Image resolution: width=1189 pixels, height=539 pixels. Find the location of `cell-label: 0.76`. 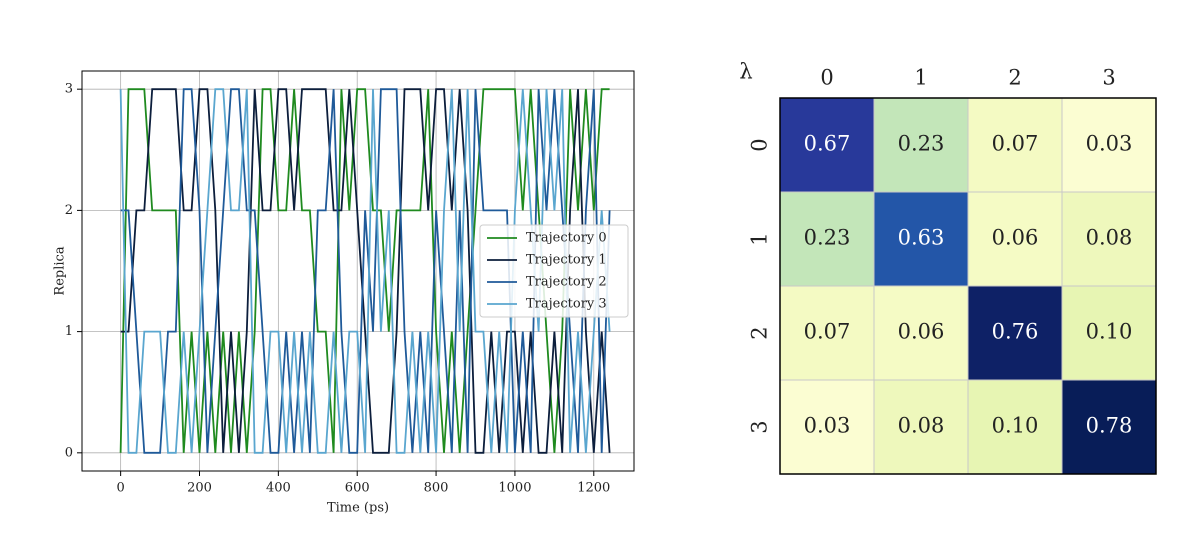

cell-label: 0.76 is located at coordinates (1015, 332).